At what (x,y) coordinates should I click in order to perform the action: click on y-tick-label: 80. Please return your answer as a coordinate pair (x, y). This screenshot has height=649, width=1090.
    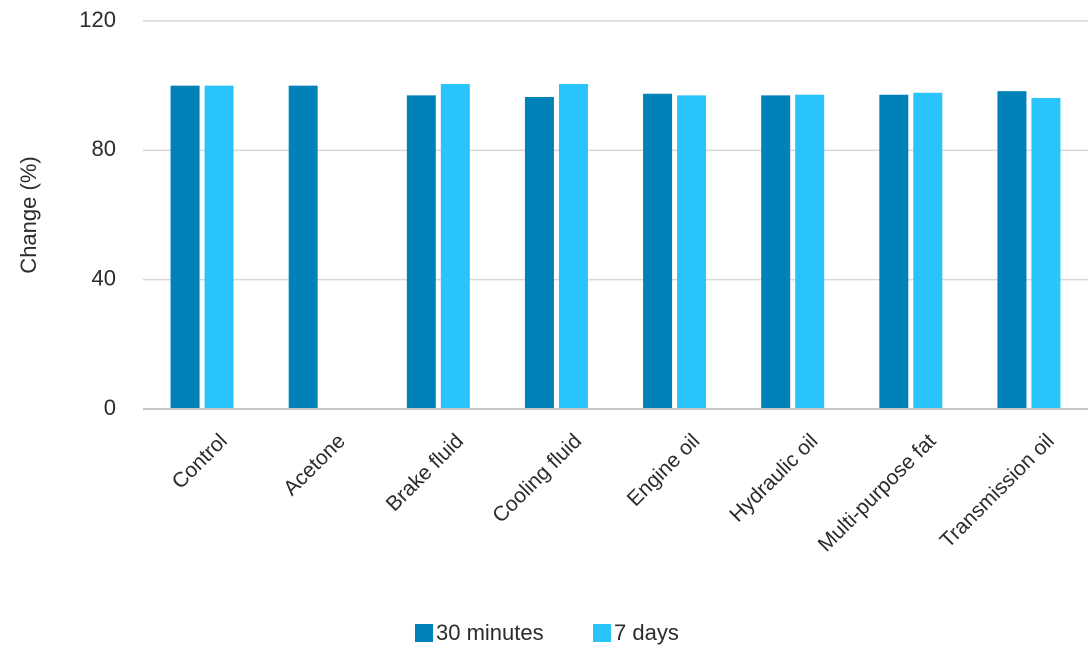
    Looking at the image, I should click on (104, 148).